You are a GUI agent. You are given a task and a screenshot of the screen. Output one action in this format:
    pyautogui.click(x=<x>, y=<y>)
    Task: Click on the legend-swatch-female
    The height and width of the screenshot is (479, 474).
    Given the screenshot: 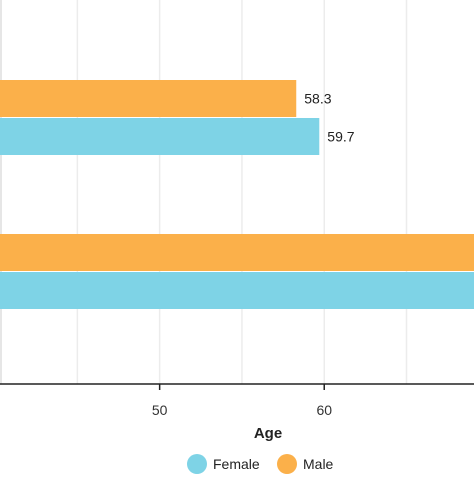 What is the action you would take?
    pyautogui.click(x=197, y=464)
    